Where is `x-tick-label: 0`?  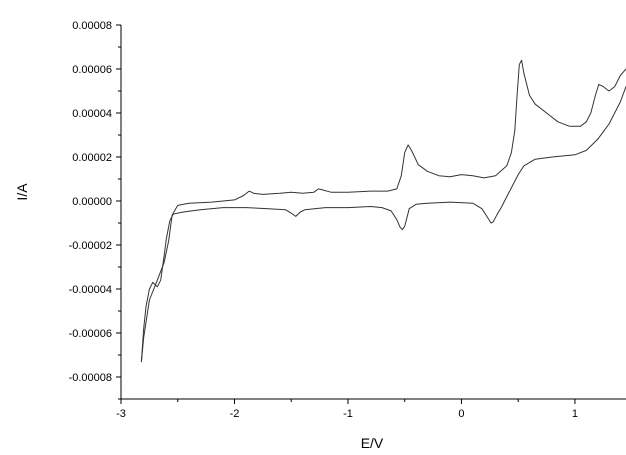
x-tick-label: 0 is located at coordinates (461, 414).